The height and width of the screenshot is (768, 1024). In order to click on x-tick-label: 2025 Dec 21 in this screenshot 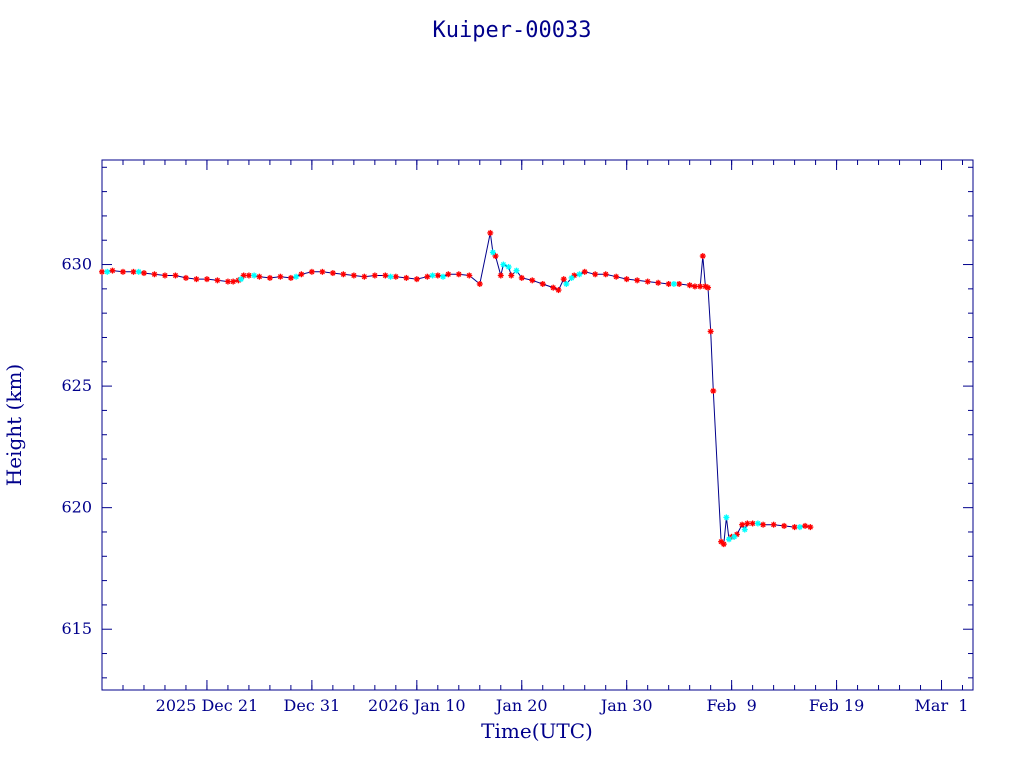, I will do `click(207, 705)`.